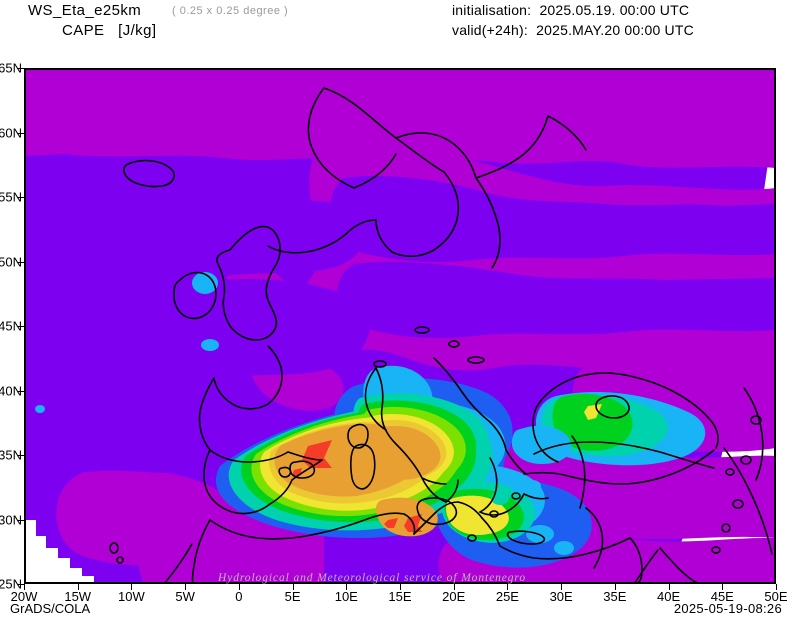  What do you see at coordinates (292, 596) in the screenshot?
I see `x-axis-tick-label: 5E` at bounding box center [292, 596].